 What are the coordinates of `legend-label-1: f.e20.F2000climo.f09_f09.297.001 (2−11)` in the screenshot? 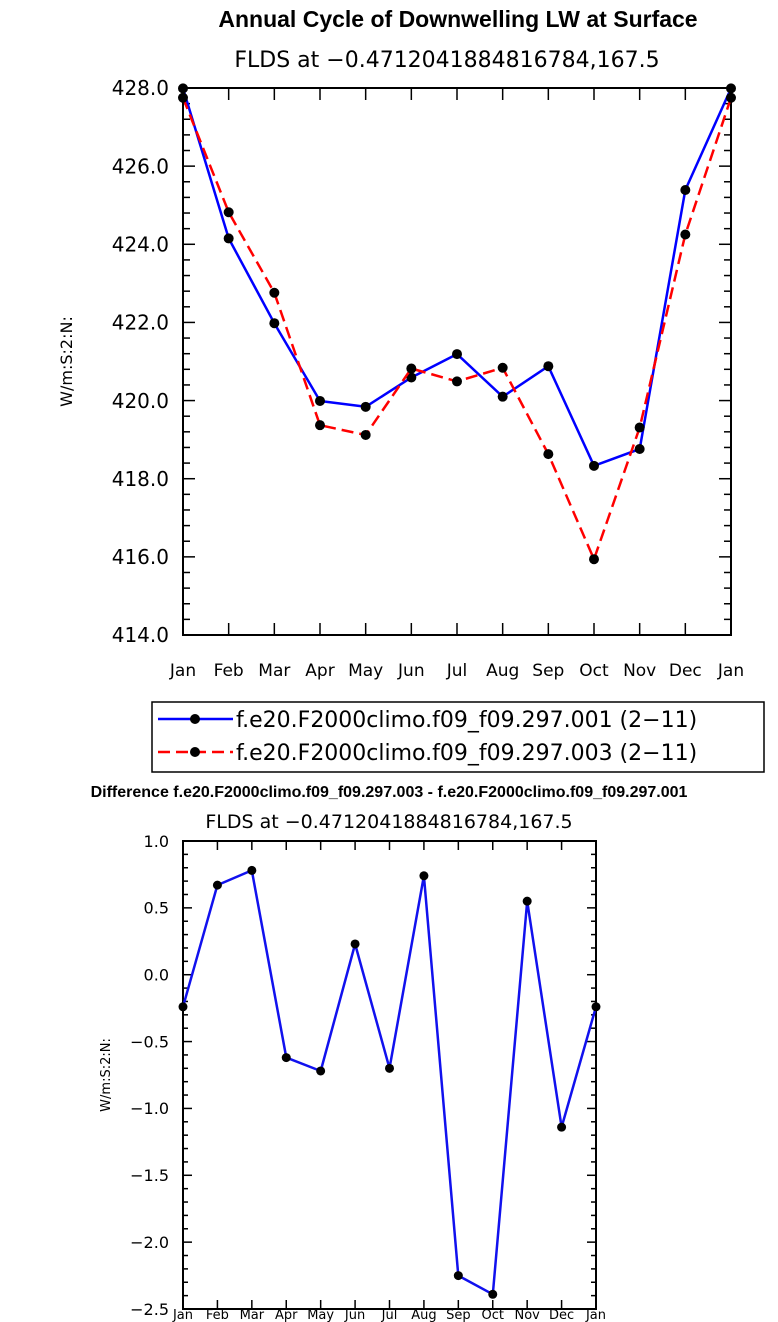 It's located at (466, 720).